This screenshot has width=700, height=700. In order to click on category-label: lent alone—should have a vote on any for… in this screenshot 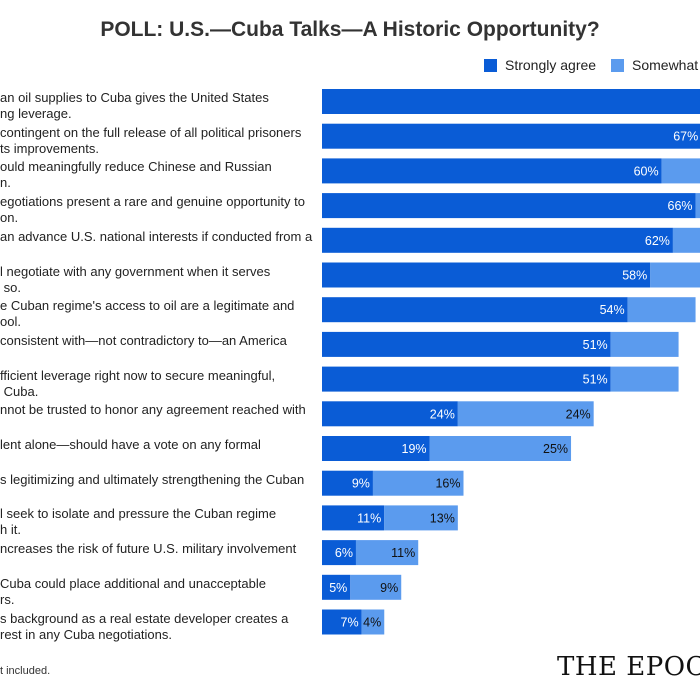, I will do `click(130, 444)`.